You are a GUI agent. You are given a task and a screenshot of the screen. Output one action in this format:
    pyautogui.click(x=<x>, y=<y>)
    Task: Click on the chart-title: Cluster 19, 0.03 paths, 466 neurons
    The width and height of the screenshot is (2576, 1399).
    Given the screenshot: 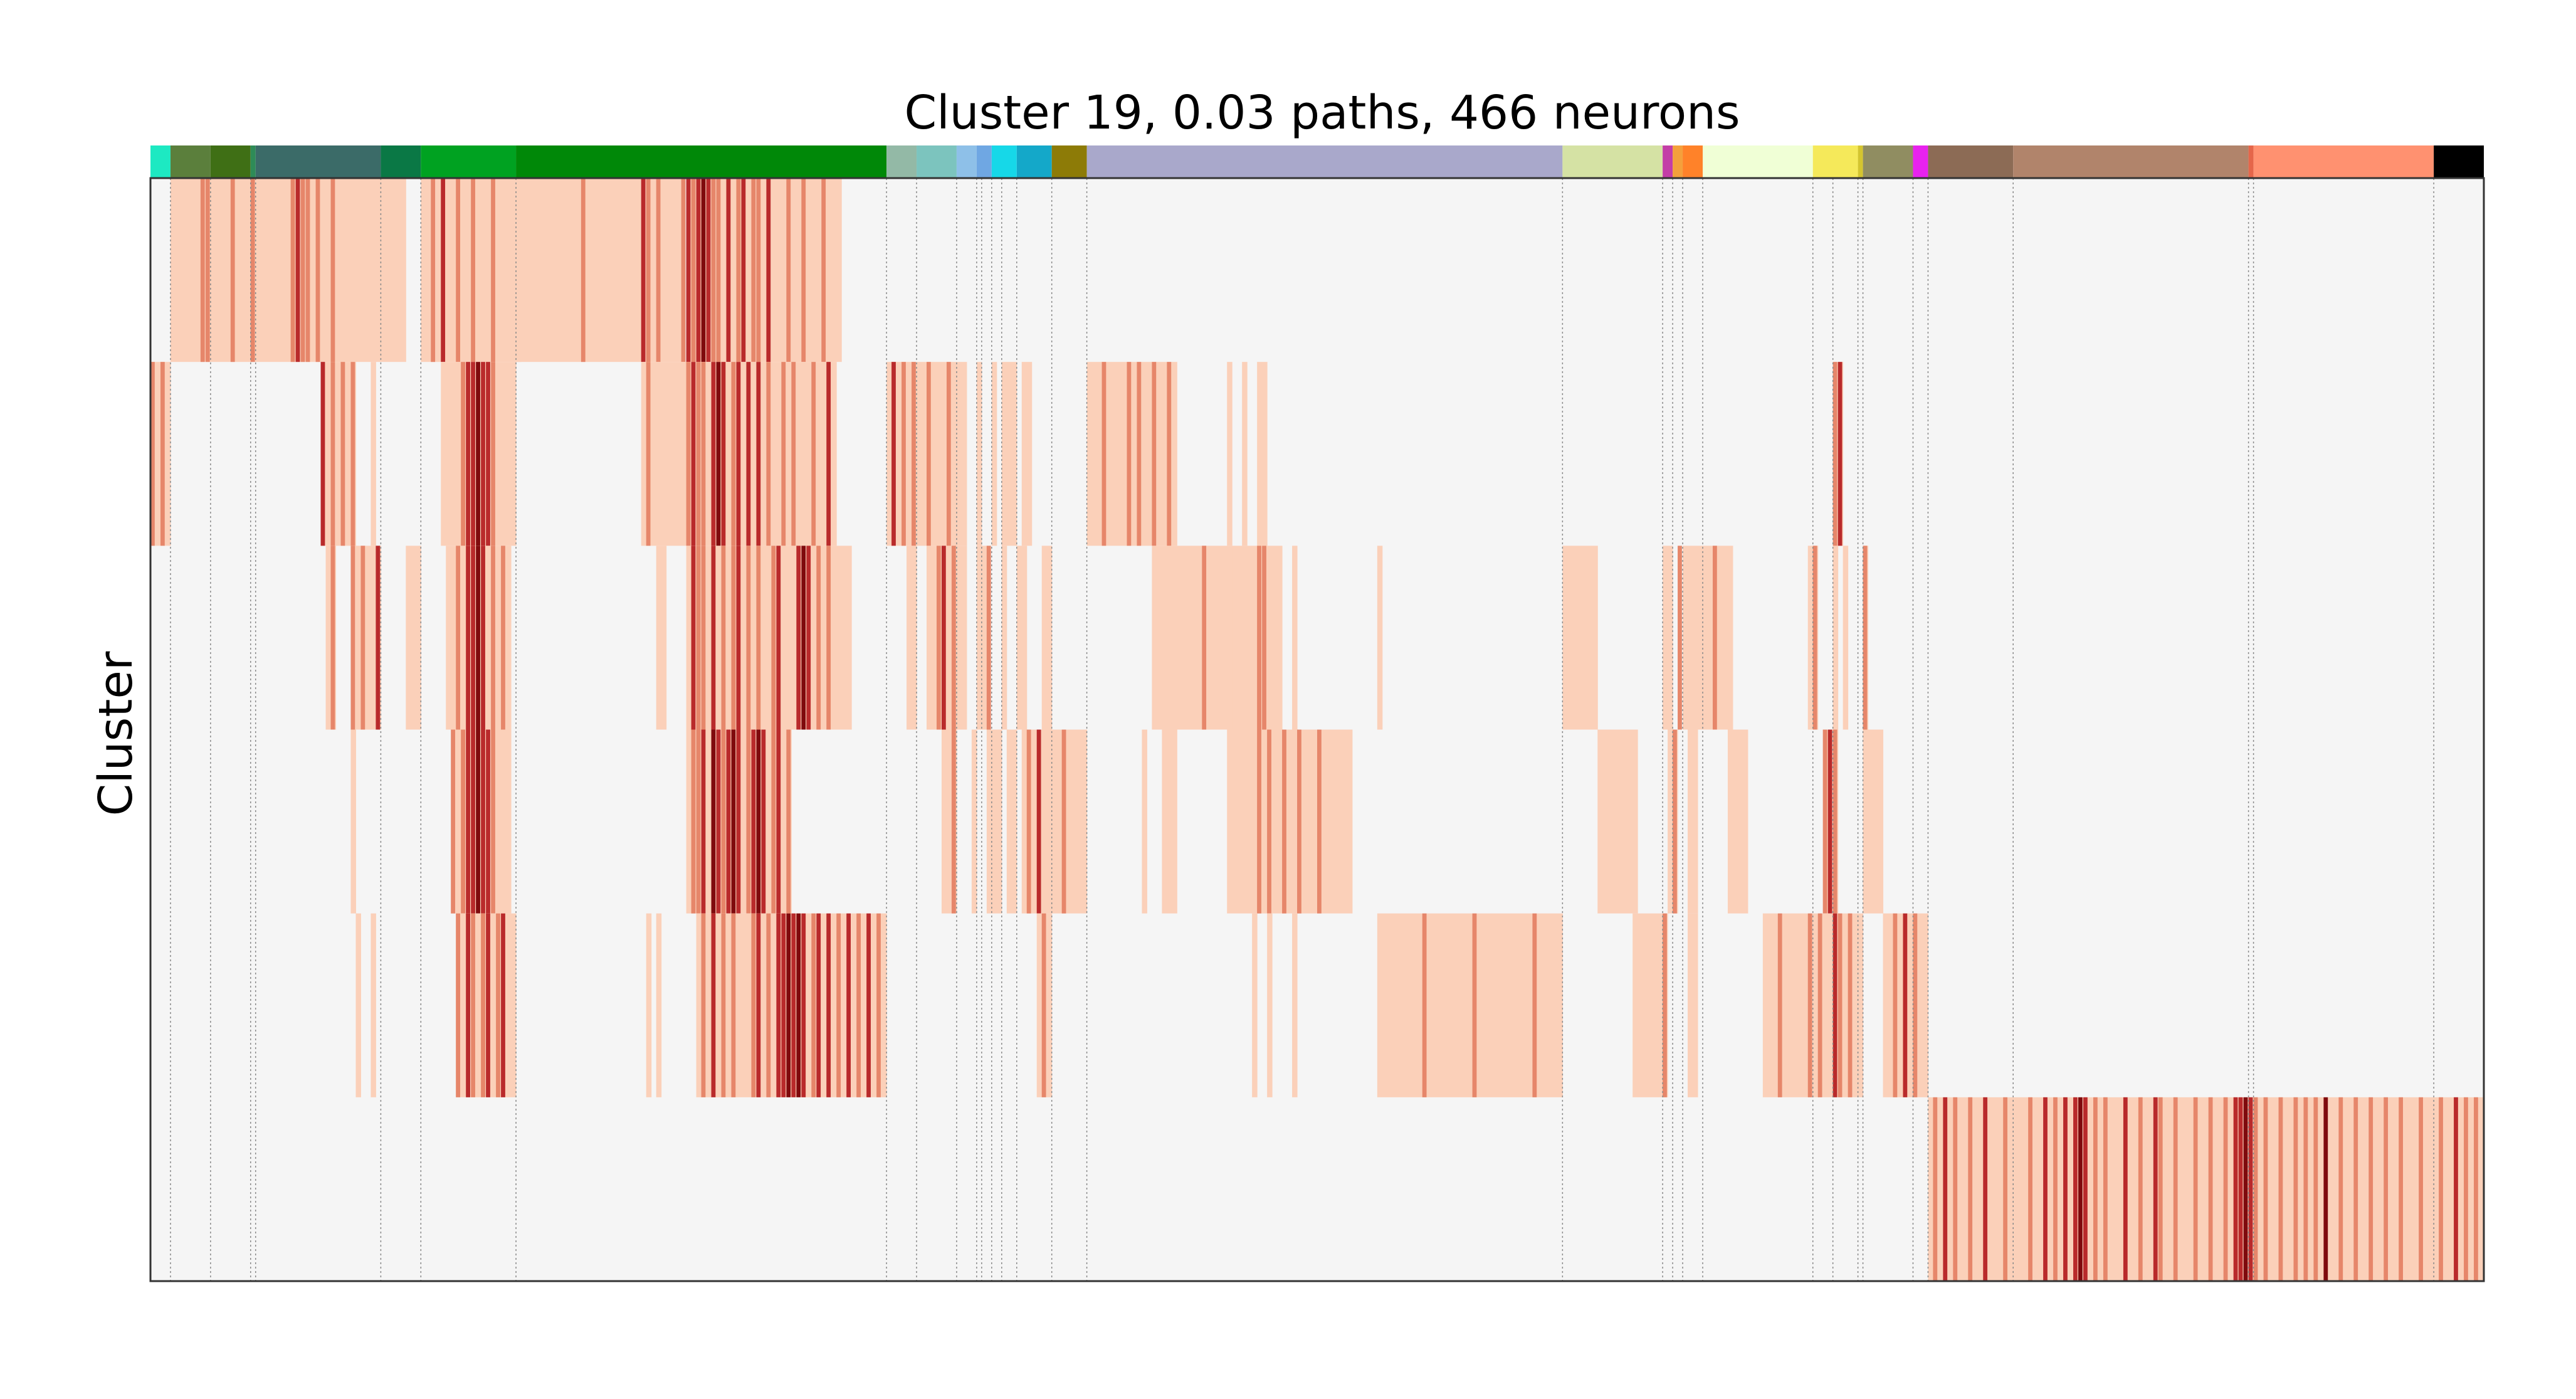 What is the action you would take?
    pyautogui.click(x=1322, y=113)
    